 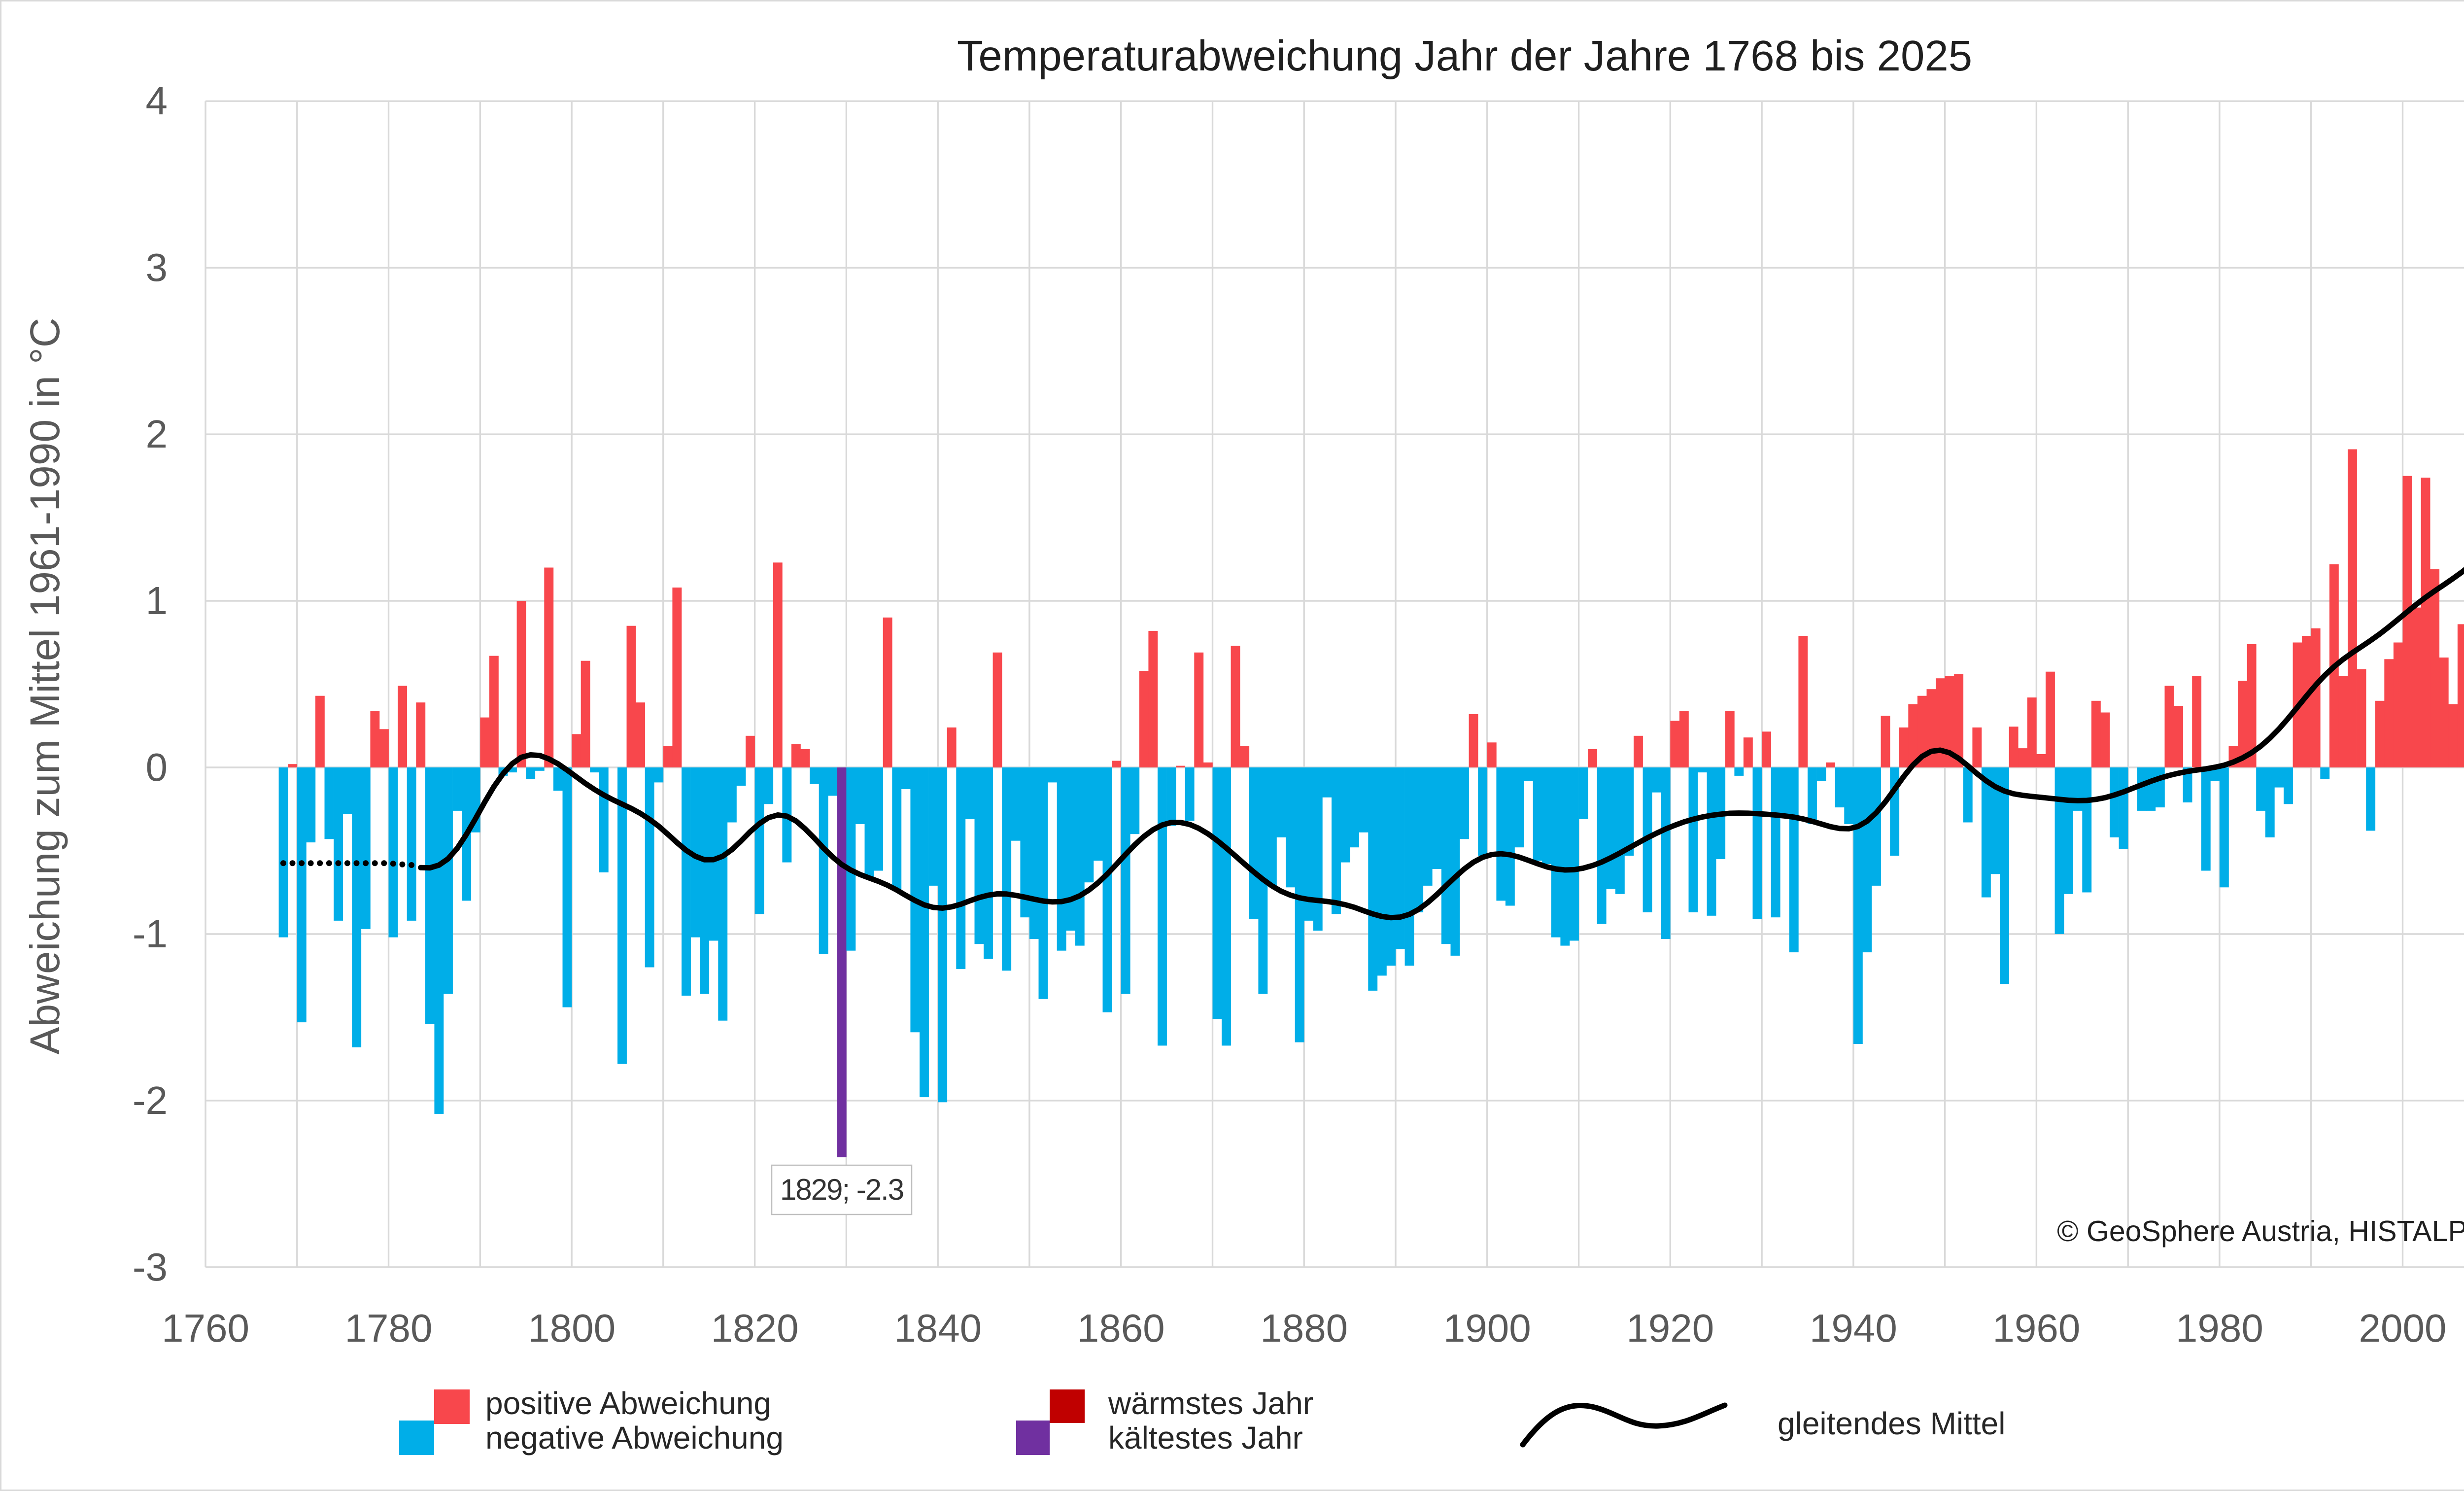 I want to click on svg-text: 2, so click(x=157, y=434).